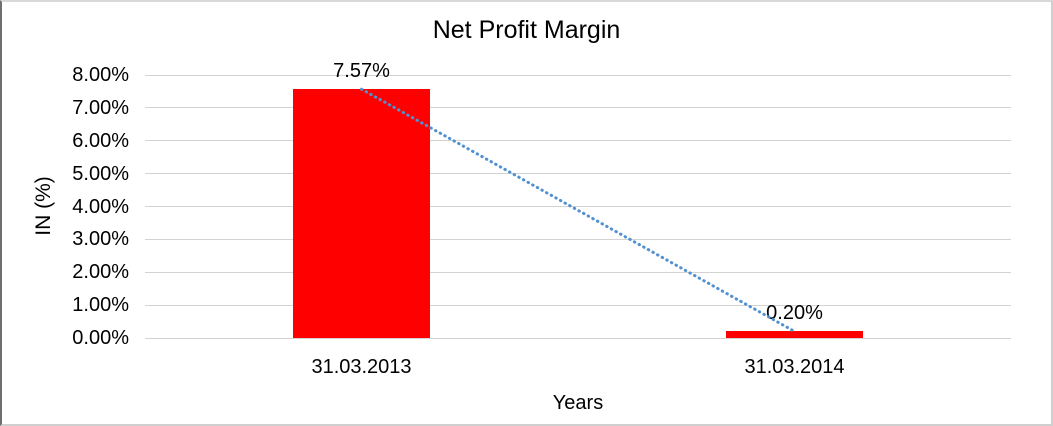  I want to click on bar-31.03.2014, so click(794, 334).